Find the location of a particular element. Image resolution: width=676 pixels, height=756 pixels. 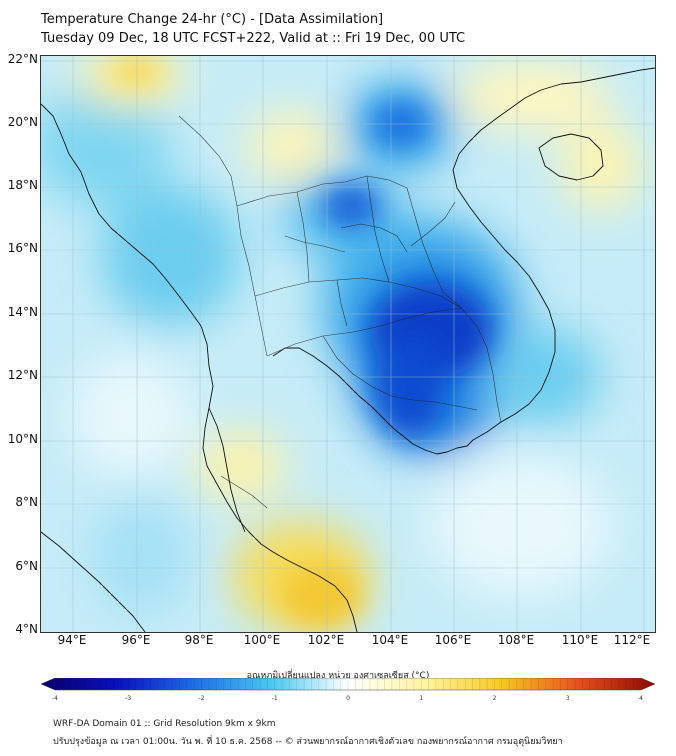

lon-label-96e: 96°E is located at coordinates (136, 640).